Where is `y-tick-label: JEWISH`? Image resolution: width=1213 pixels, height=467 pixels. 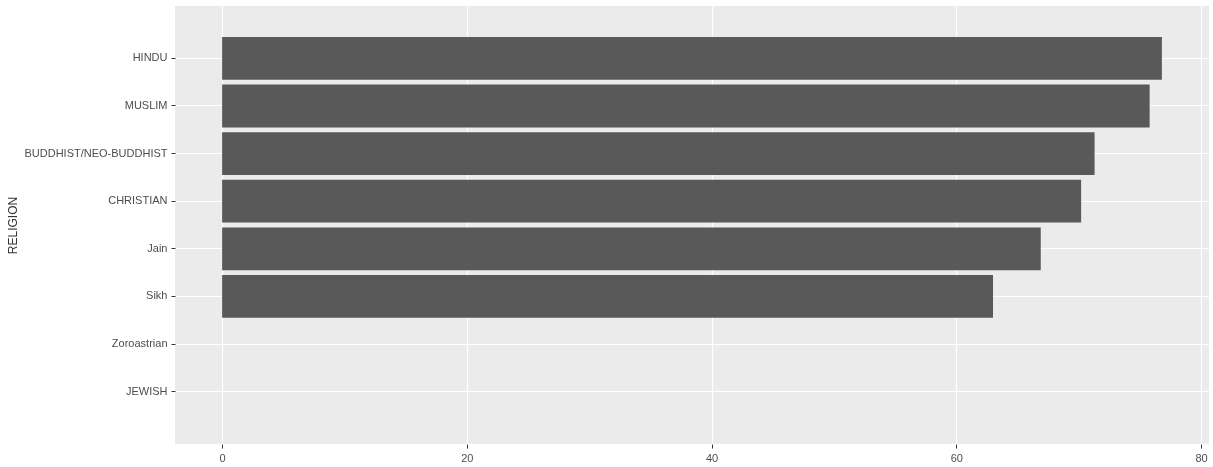 y-tick-label: JEWISH is located at coordinates (146, 390).